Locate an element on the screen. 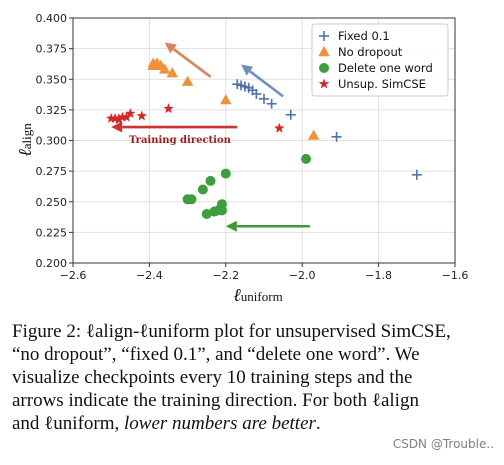 The height and width of the screenshot is (465, 504). y-tick-label: 0.325 is located at coordinates (52, 110).